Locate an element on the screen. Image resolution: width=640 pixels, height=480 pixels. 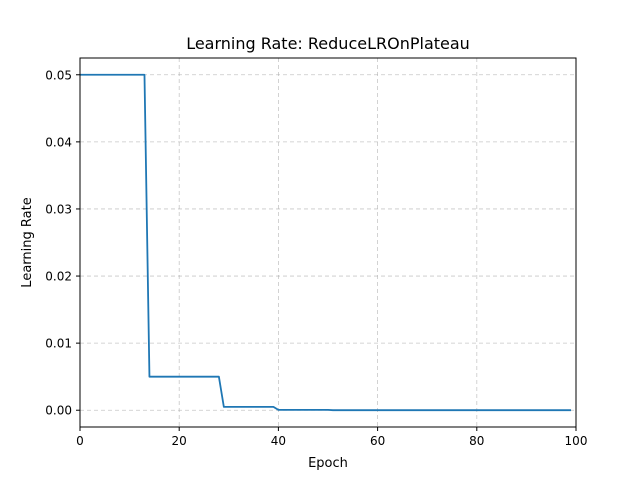
y-axis-label: Learning Rate is located at coordinates (27, 242).